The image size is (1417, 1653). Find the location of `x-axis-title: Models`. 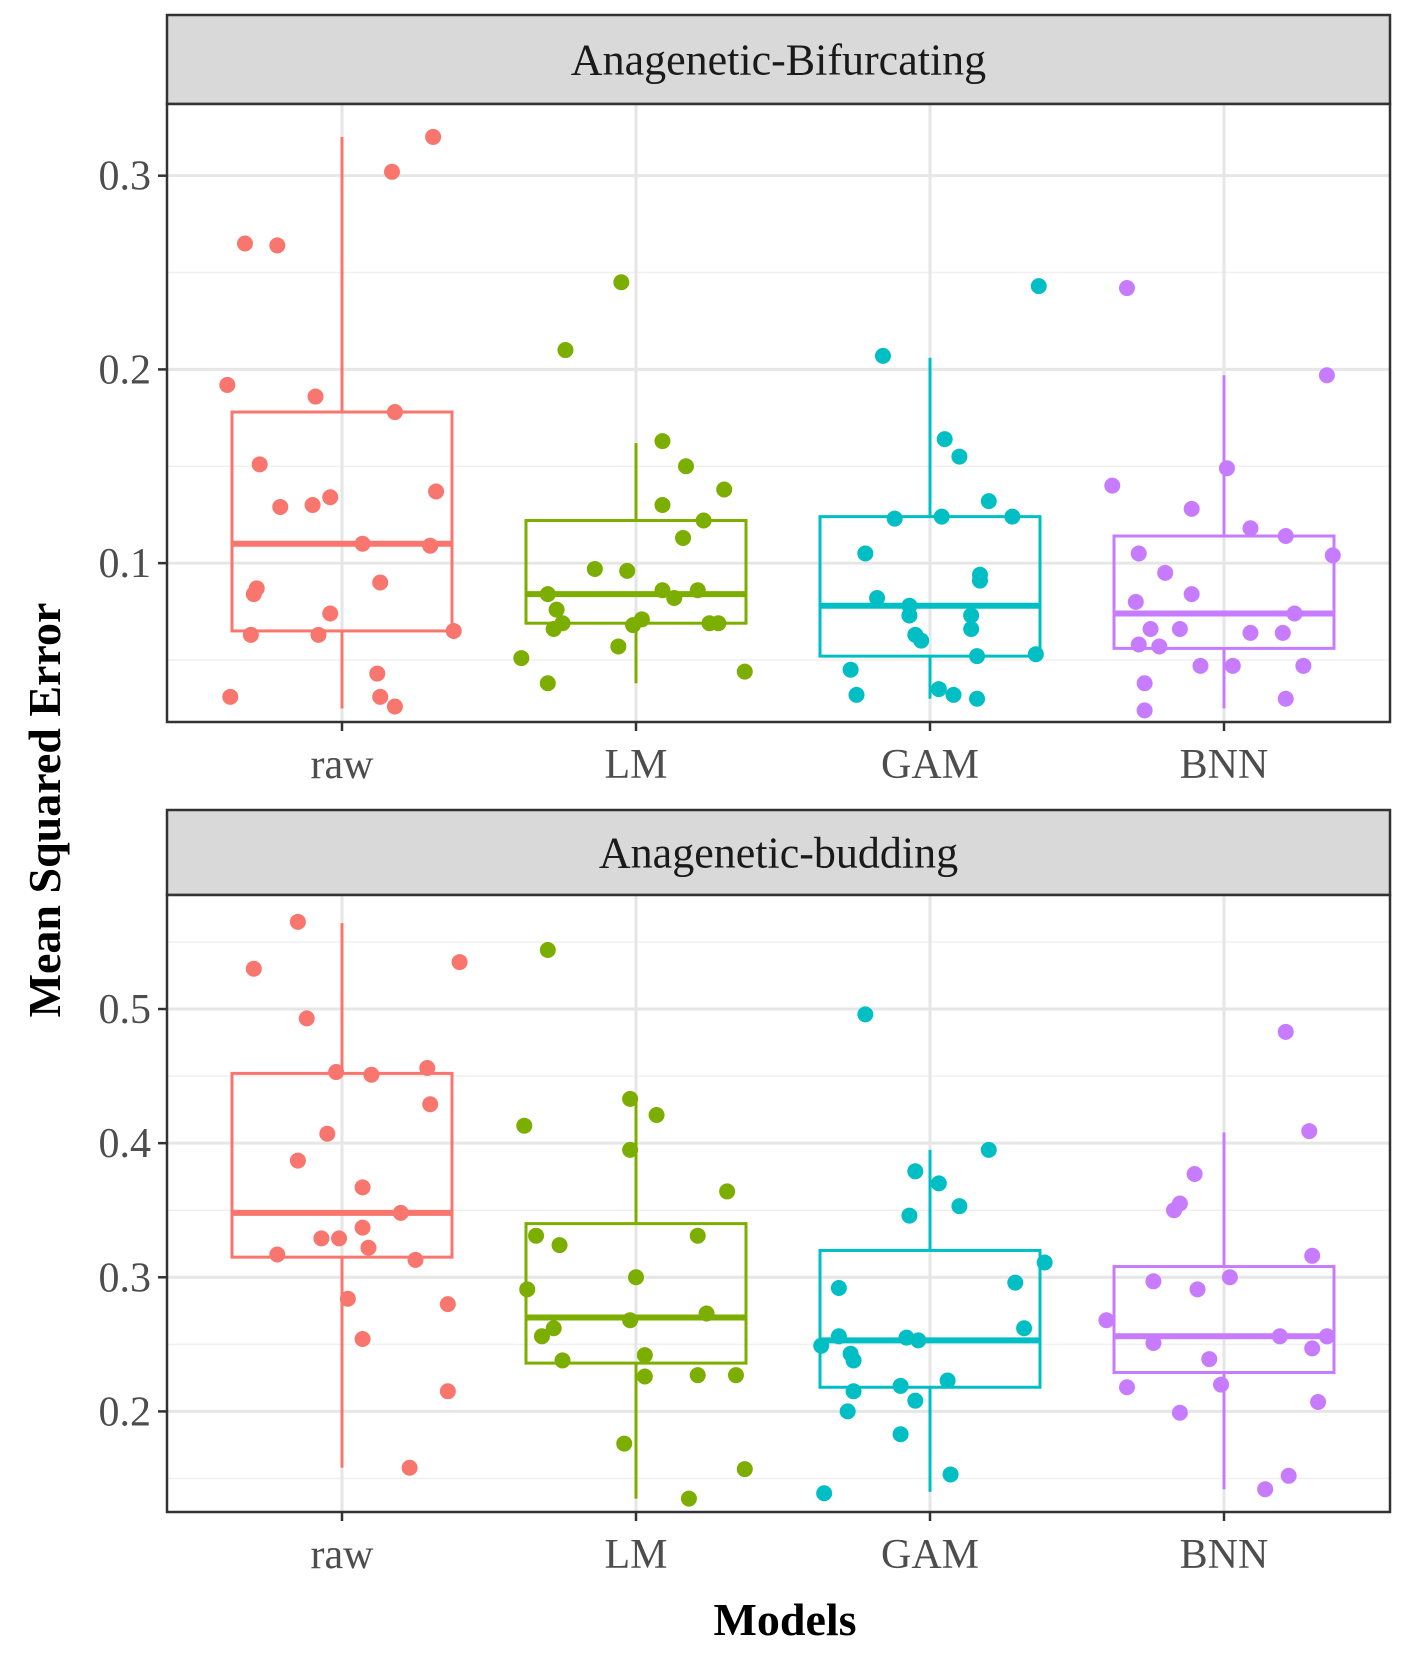

x-axis-title: Models is located at coordinates (784, 1619).